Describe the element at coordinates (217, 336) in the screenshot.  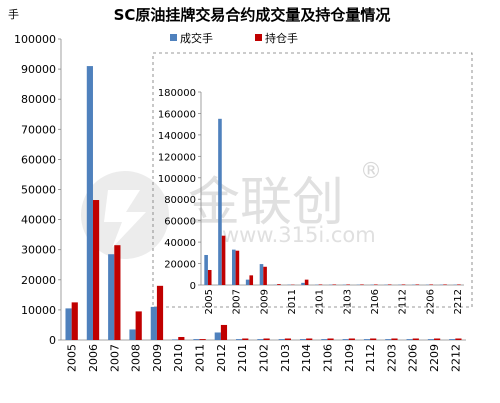
I see `bar-成交手-2012` at that location.